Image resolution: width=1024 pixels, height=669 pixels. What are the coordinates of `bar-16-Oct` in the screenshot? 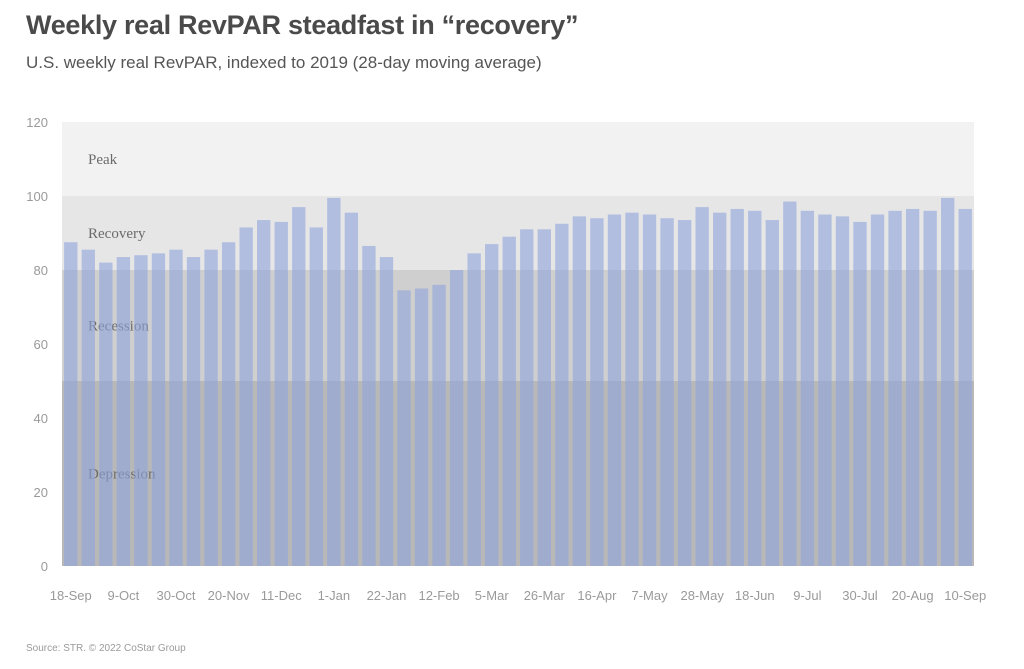 It's located at (141, 410).